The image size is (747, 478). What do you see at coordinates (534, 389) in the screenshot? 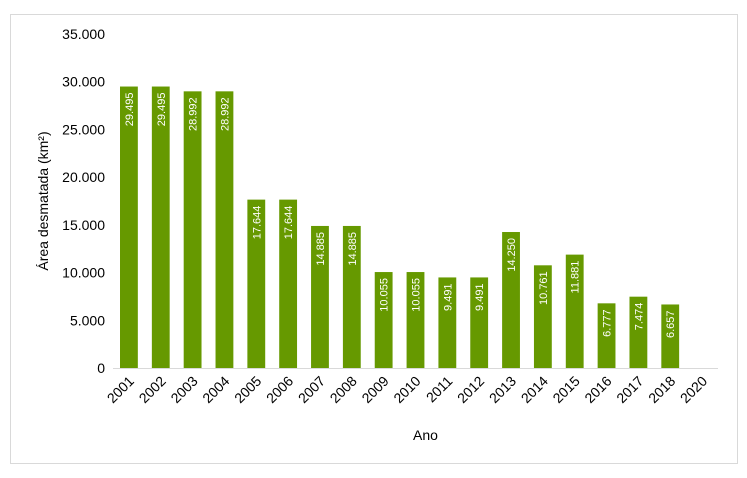
I see `x-tick-label: 2014` at bounding box center [534, 389].